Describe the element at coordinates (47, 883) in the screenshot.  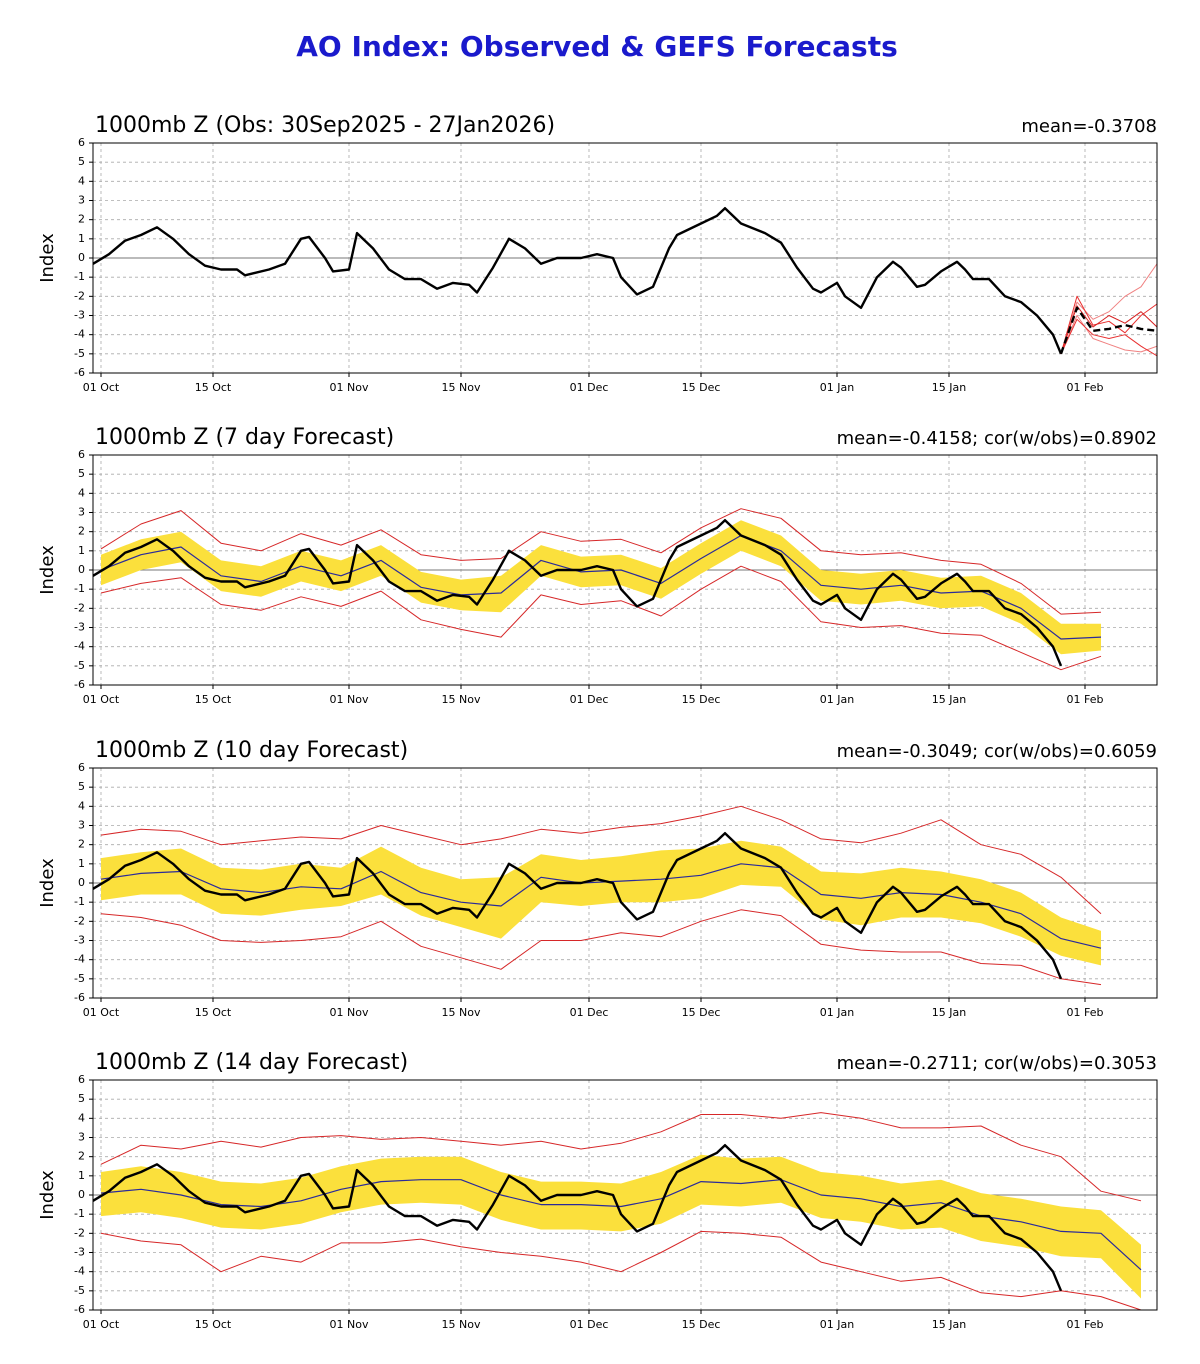
I see `y-axis-label: Index` at that location.